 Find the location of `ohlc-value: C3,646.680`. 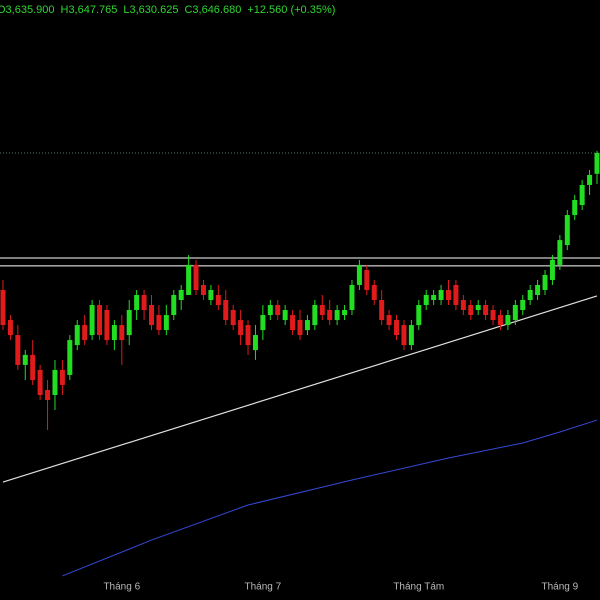

ohlc-value: C3,646.680 is located at coordinates (213, 10).